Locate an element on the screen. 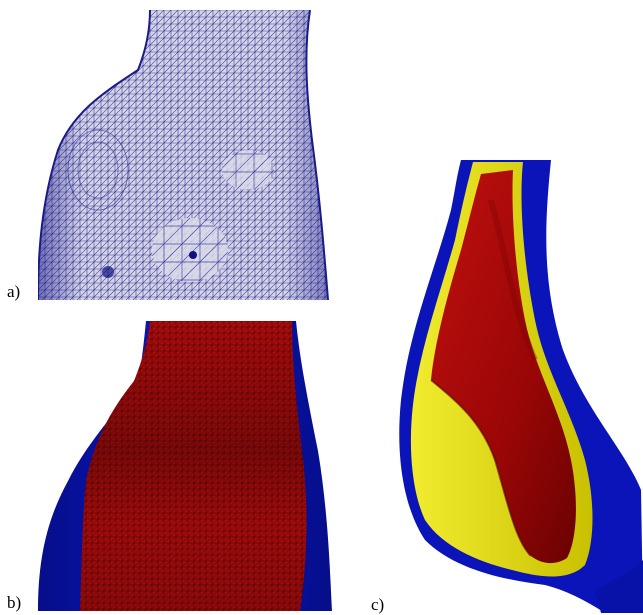  inner-red-cavity is located at coordinates (503, 367).